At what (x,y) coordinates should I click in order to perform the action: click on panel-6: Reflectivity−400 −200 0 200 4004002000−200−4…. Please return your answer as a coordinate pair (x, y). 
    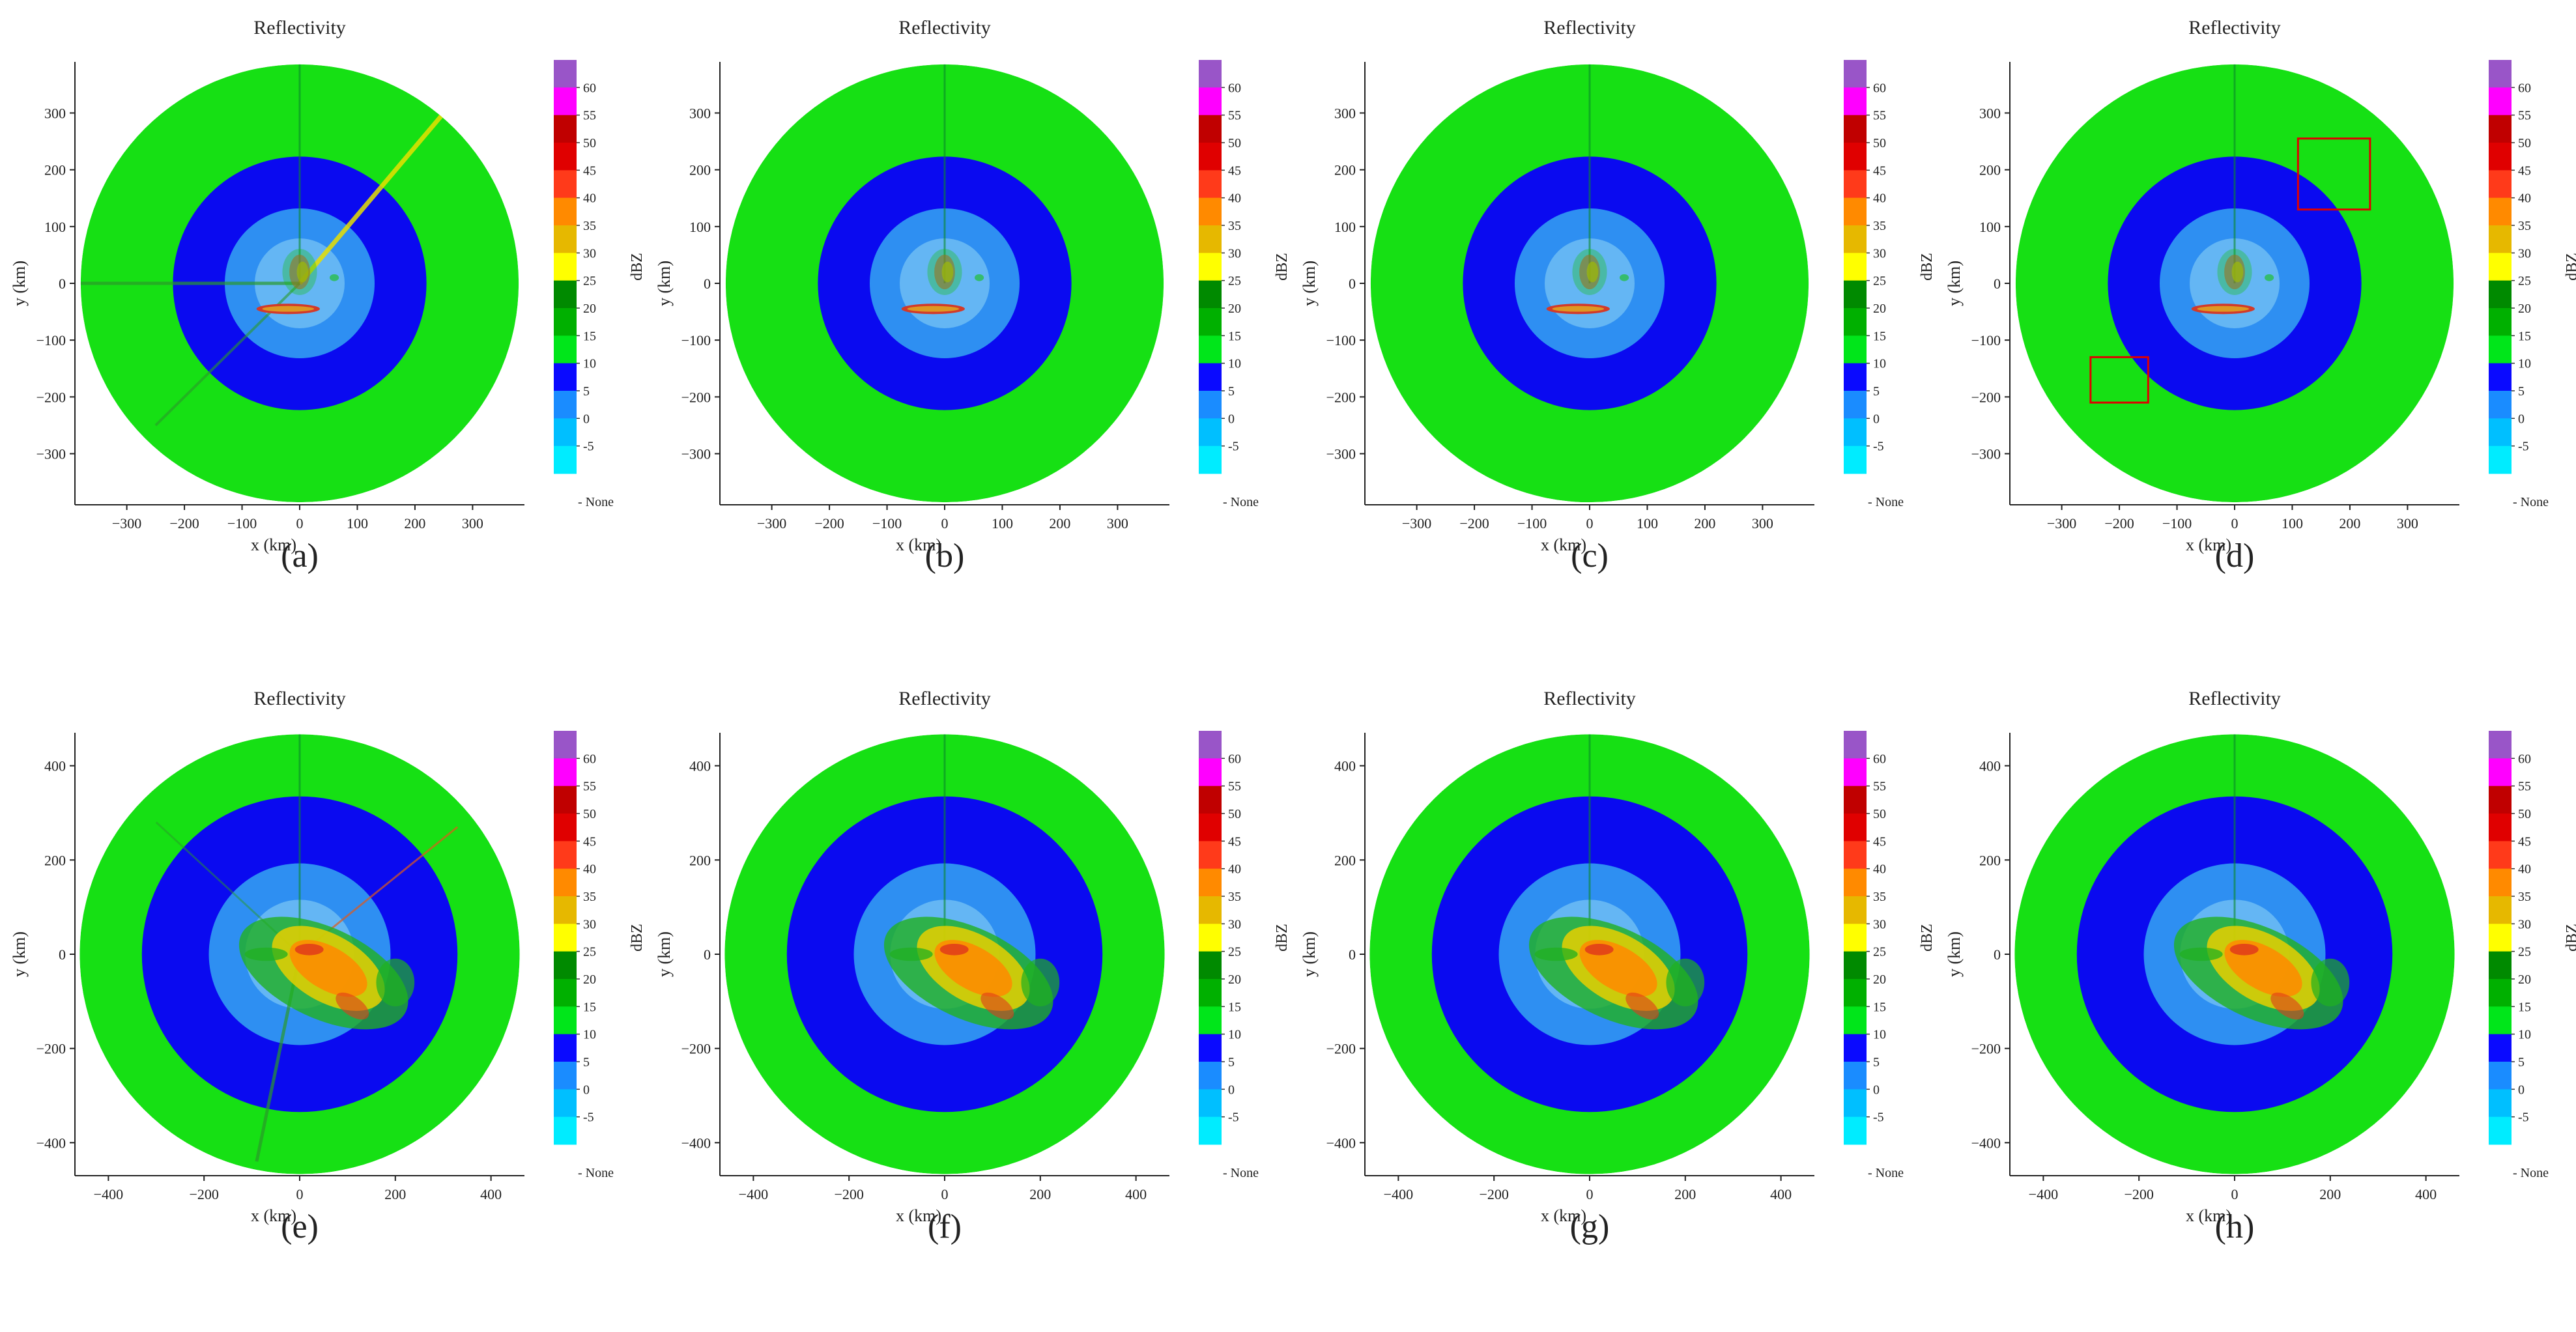
    Looking at the image, I should click on (1618, 966).